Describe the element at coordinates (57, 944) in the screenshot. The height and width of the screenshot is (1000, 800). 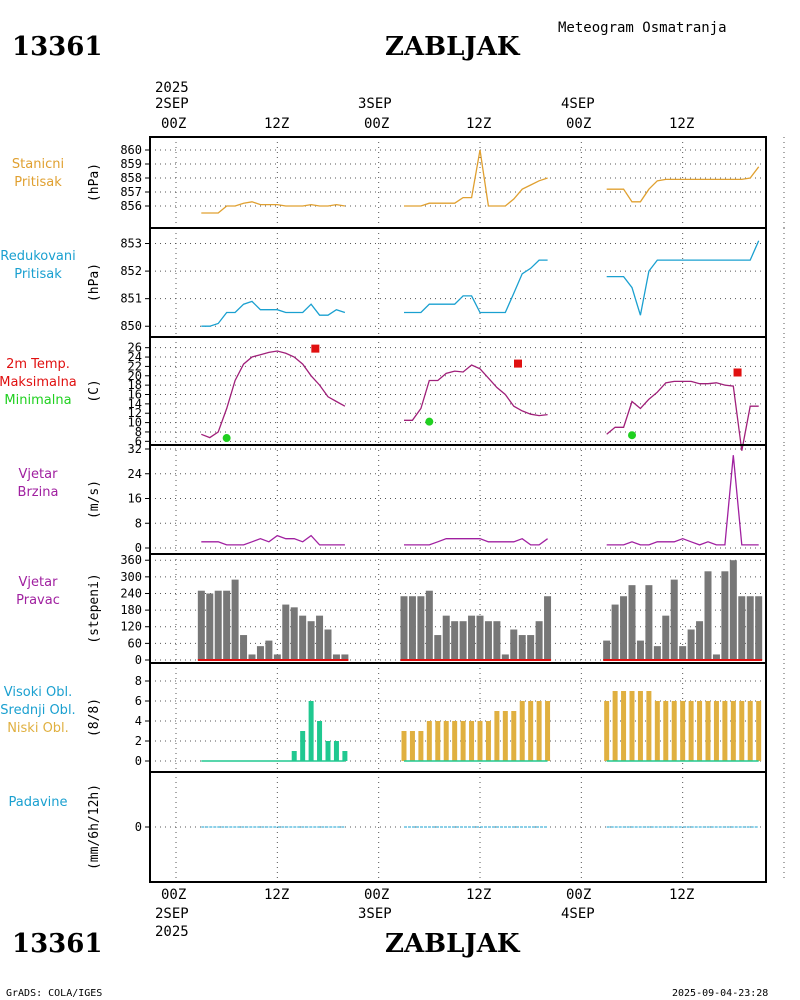
I see `station-id-bottom: 13361` at that location.